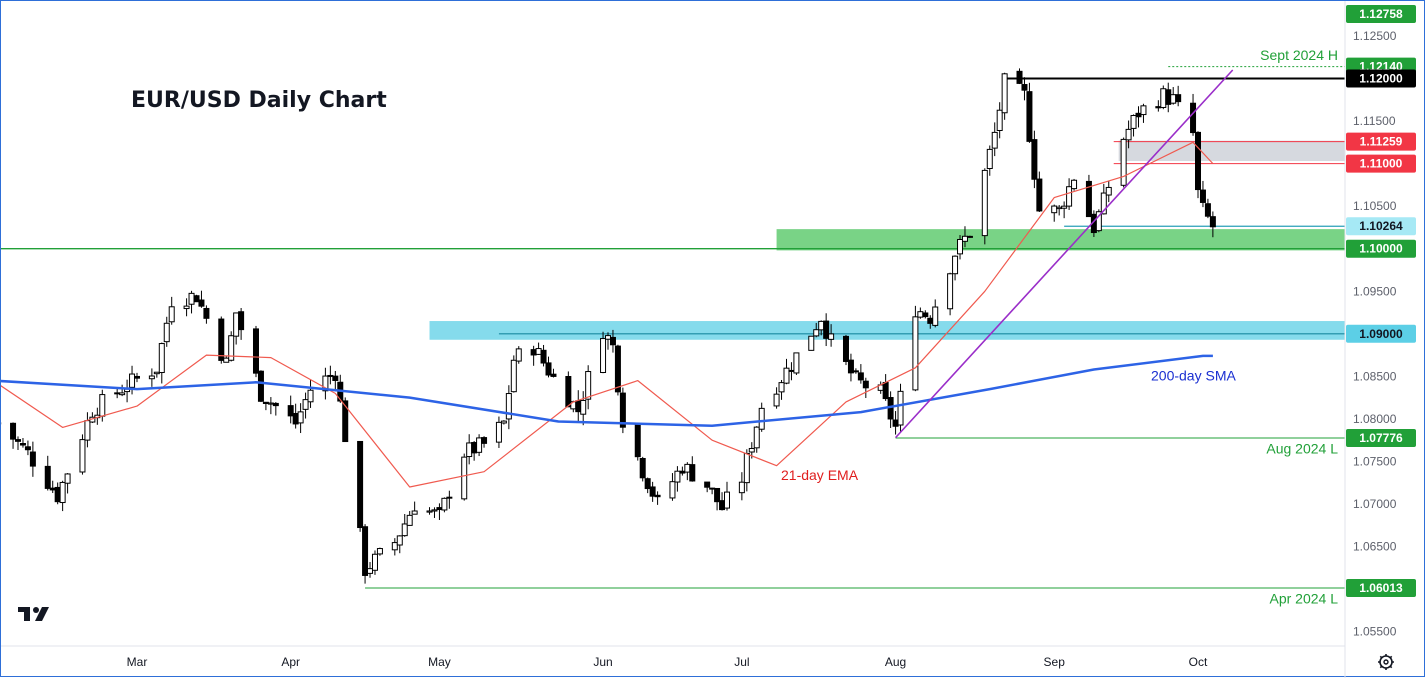  What do you see at coordinates (1304, 598) in the screenshot?
I see `annotation-apr-2024-l: Apr 2024 L` at bounding box center [1304, 598].